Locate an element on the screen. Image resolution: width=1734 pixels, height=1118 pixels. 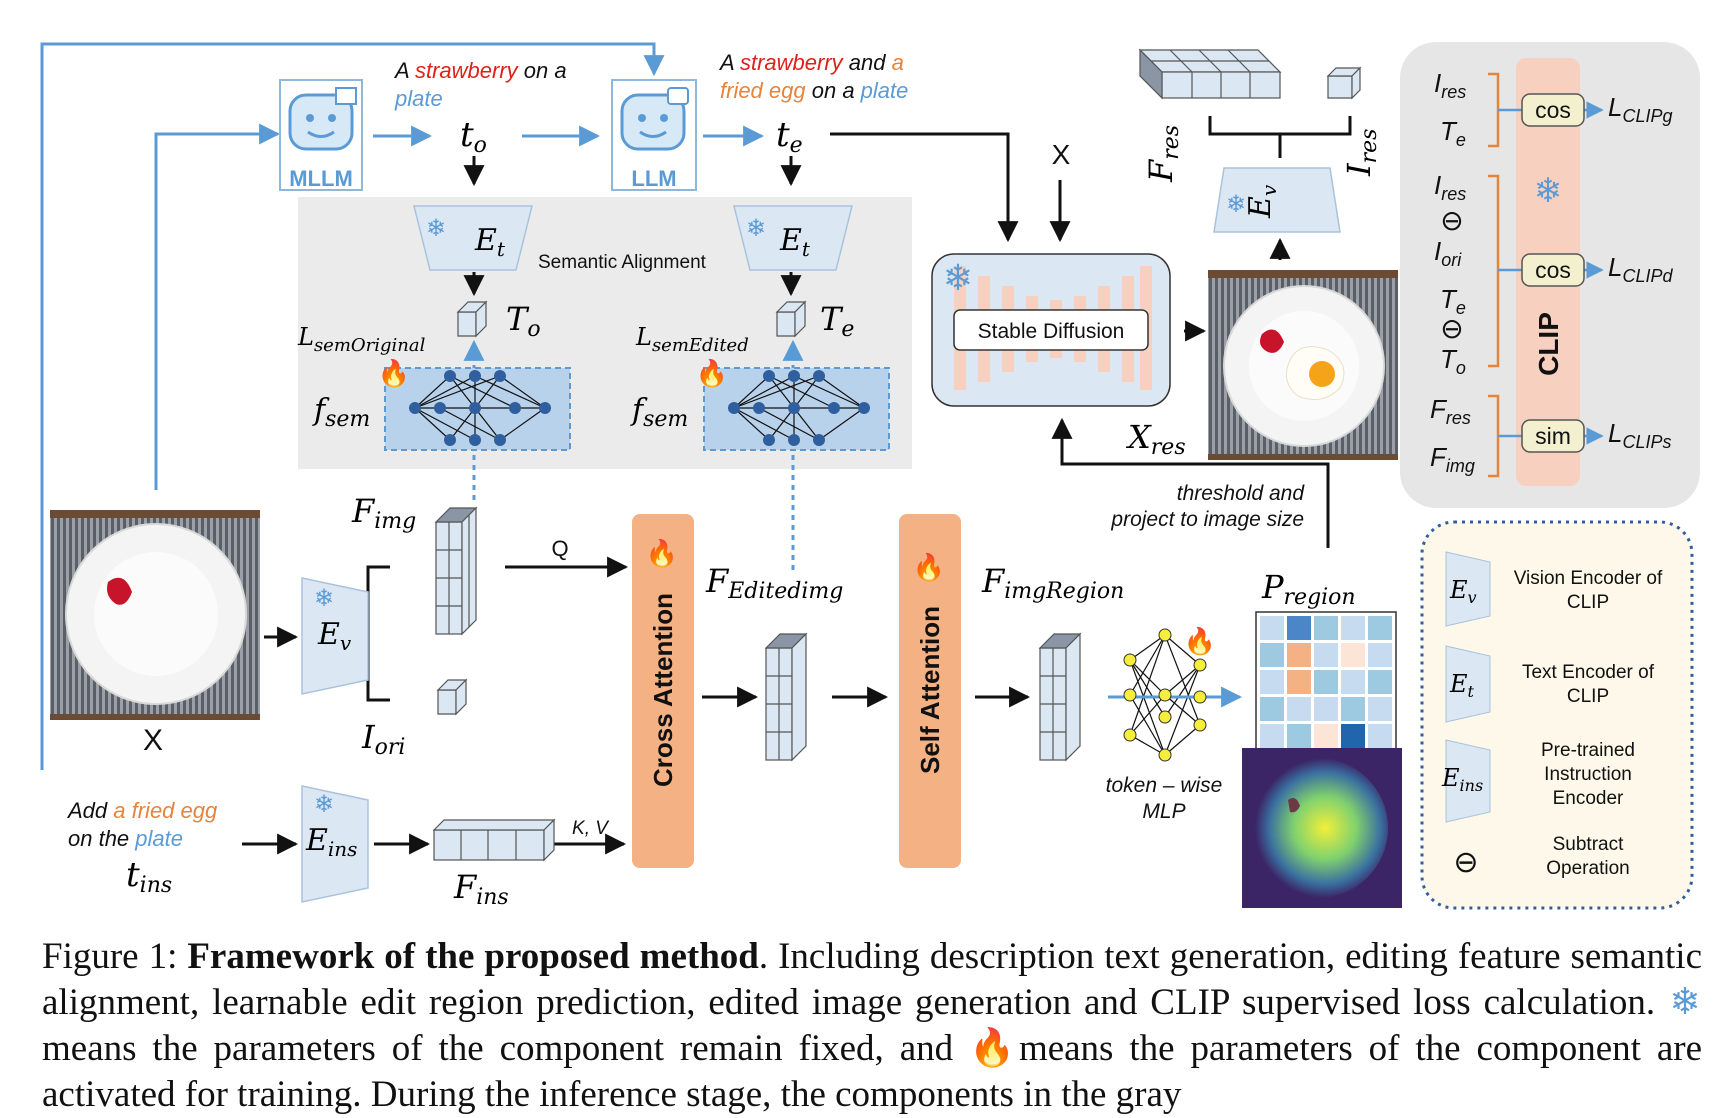
svg-text: Cross Attention is located at coordinates (663, 690).